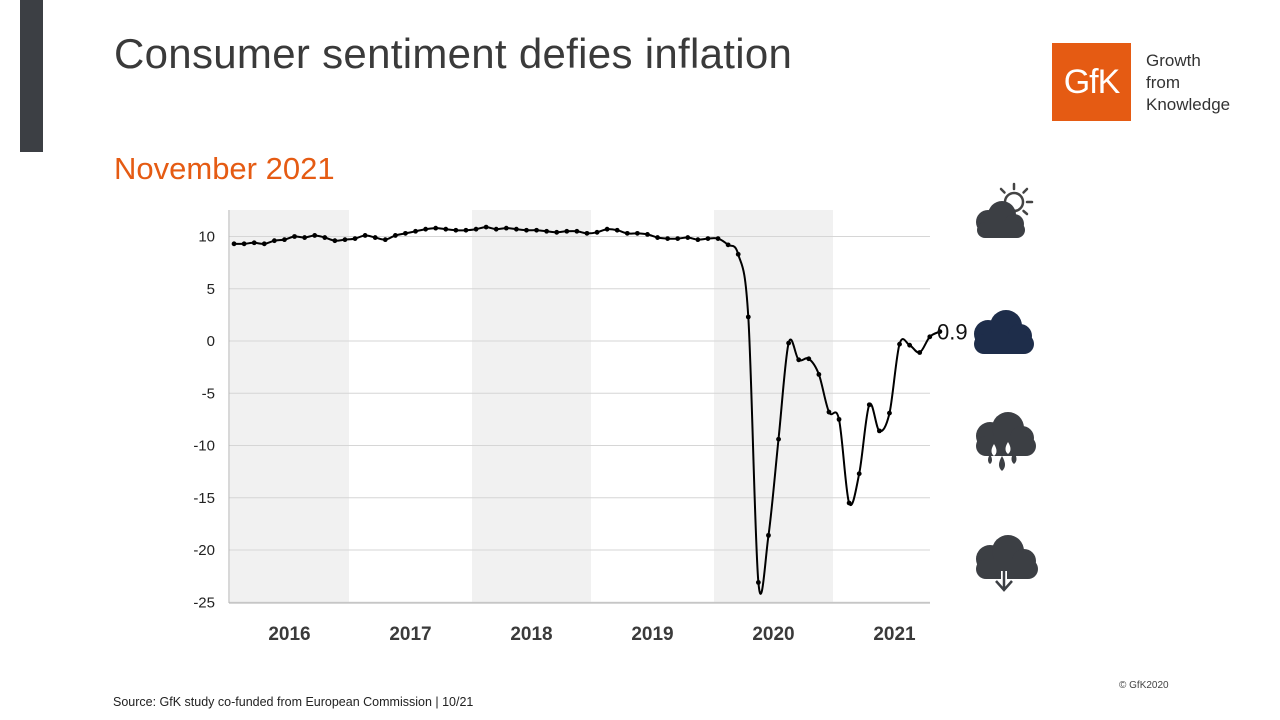 This screenshot has height=720, width=1280. I want to click on latest-value-label: 0.9, so click(952, 332).